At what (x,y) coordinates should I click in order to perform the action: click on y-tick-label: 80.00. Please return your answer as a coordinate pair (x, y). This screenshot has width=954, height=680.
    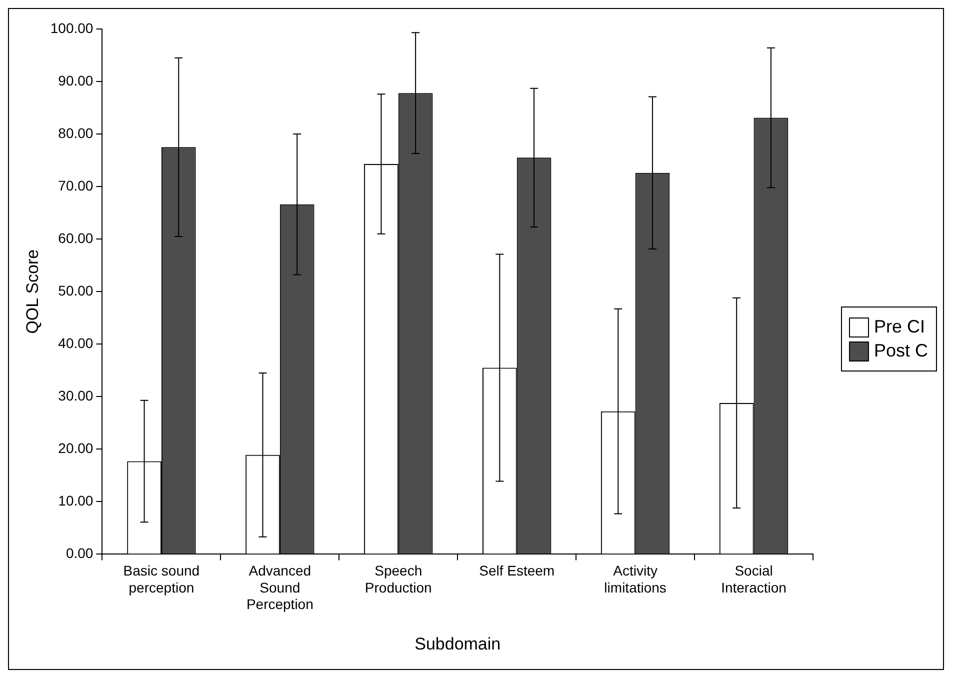
    Looking at the image, I should click on (76, 132).